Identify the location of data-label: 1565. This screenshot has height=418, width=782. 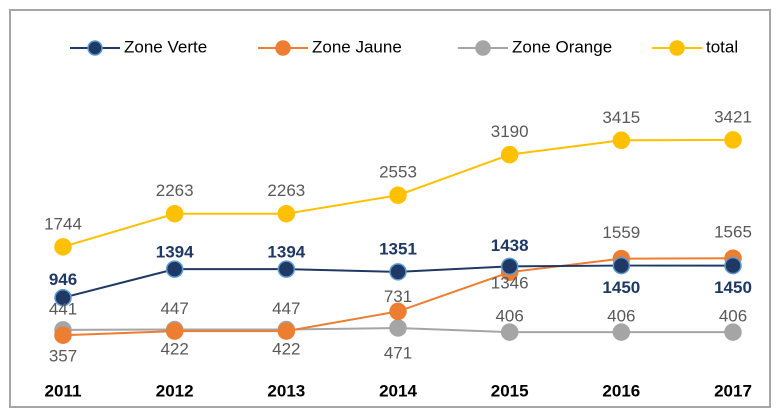
(733, 232).